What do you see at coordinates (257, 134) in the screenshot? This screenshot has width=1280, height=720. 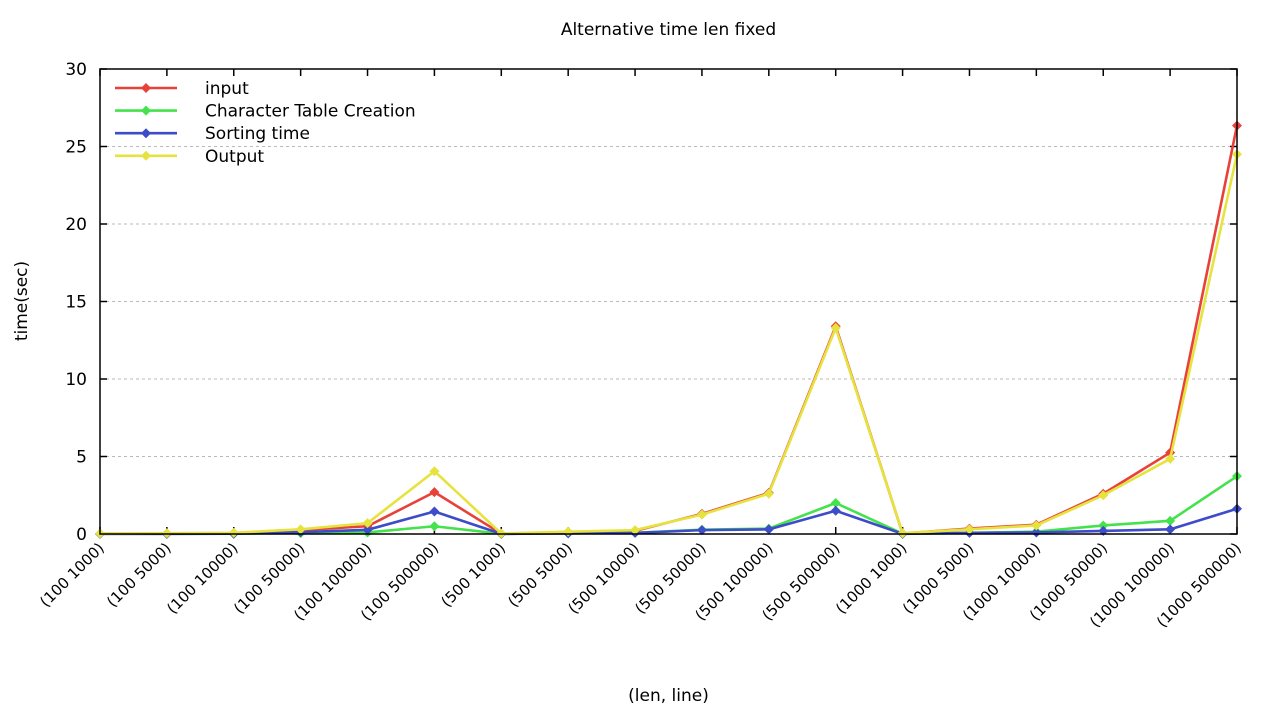 I see `legend-label: Sorting time` at bounding box center [257, 134].